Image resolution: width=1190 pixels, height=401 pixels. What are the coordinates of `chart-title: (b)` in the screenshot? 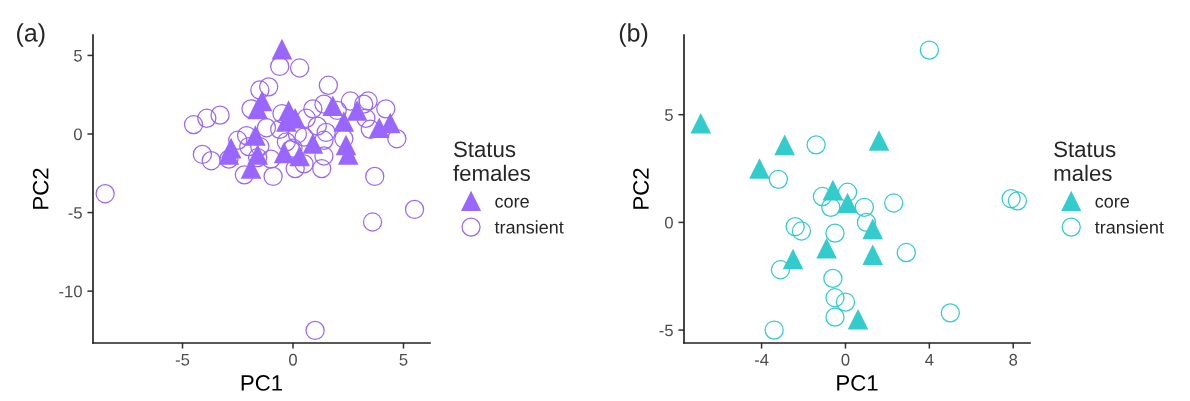 It's located at (633, 35).